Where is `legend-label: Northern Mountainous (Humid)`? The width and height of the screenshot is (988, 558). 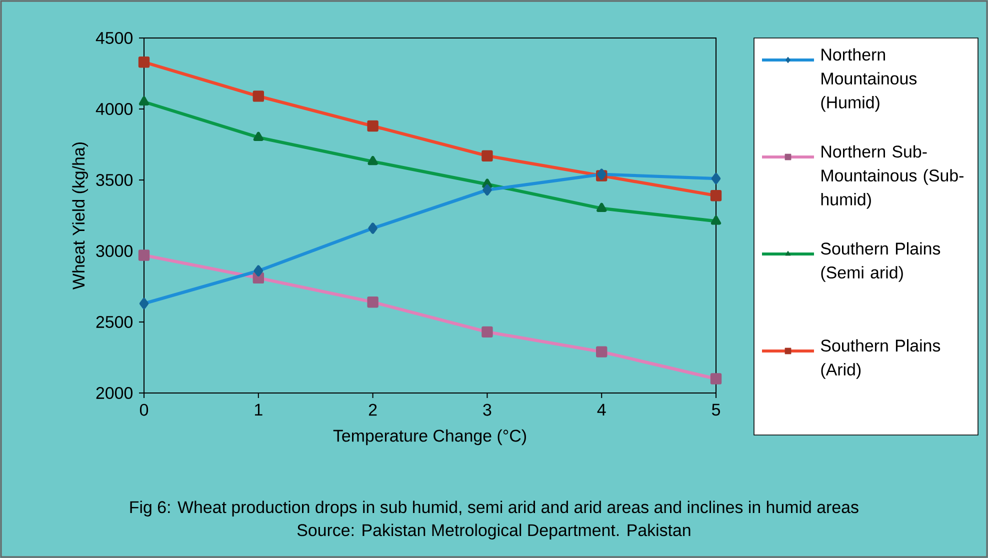
legend-label: Northern Mountainous (Humid) is located at coordinates (869, 80).